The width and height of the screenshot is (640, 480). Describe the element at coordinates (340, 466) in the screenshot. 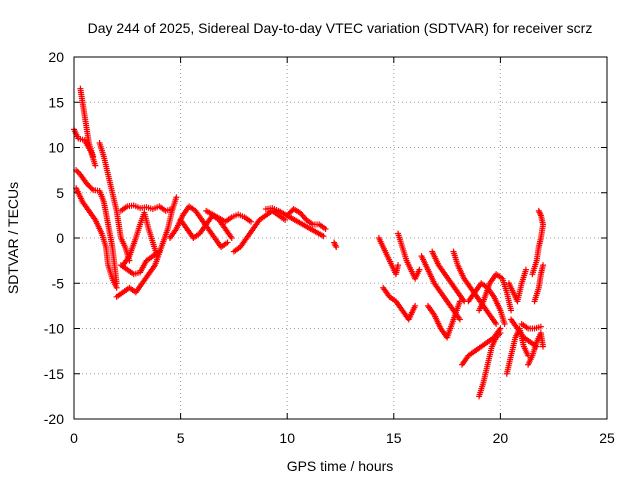

I see `x-axis-label: GPS time / hours` at that location.